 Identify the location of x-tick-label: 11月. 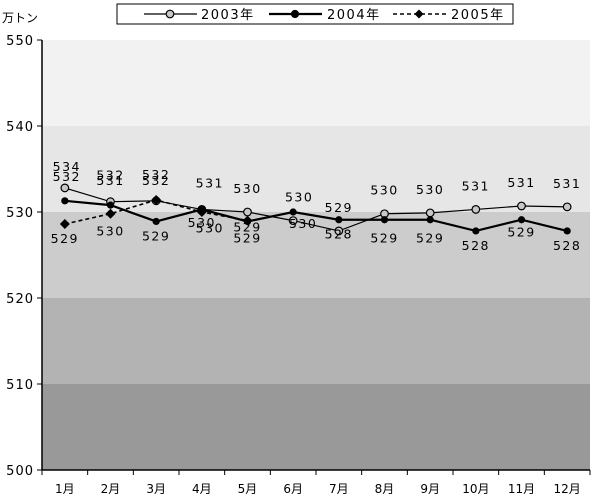
(521, 489).